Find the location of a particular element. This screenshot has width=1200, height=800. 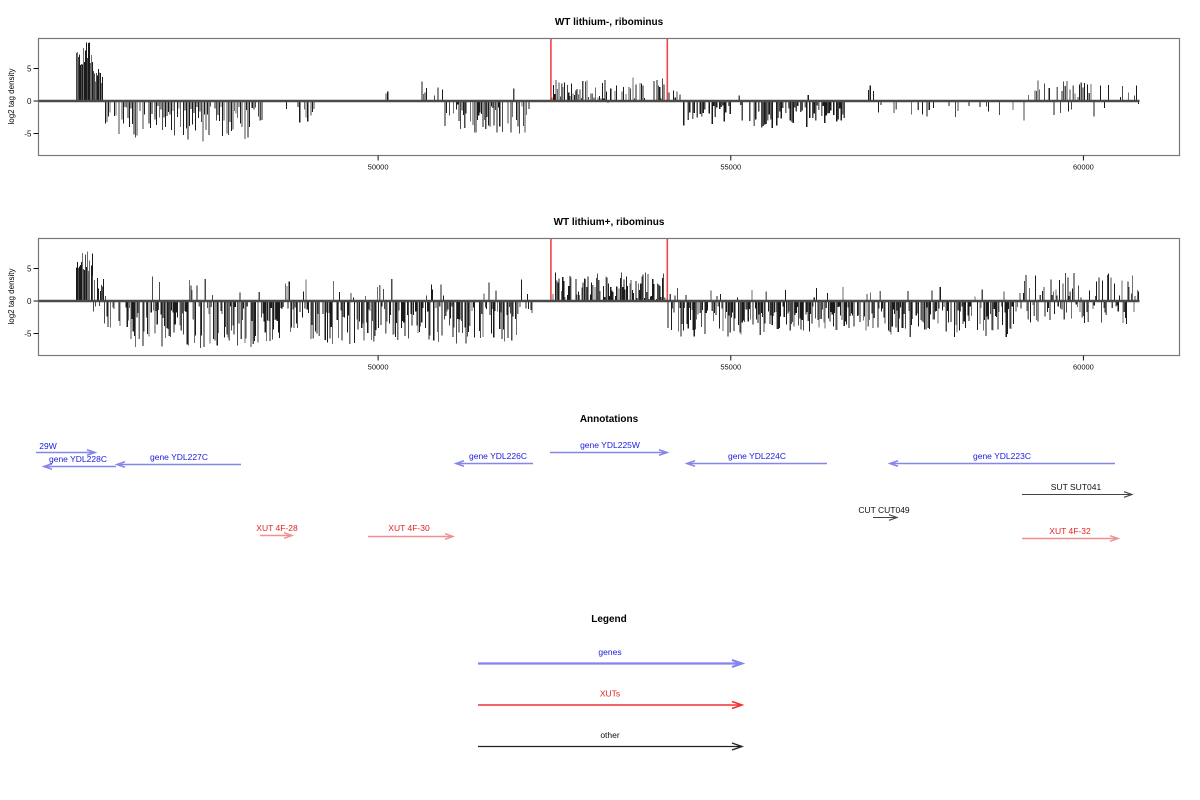

legend-gene-head is located at coordinates (738, 663).